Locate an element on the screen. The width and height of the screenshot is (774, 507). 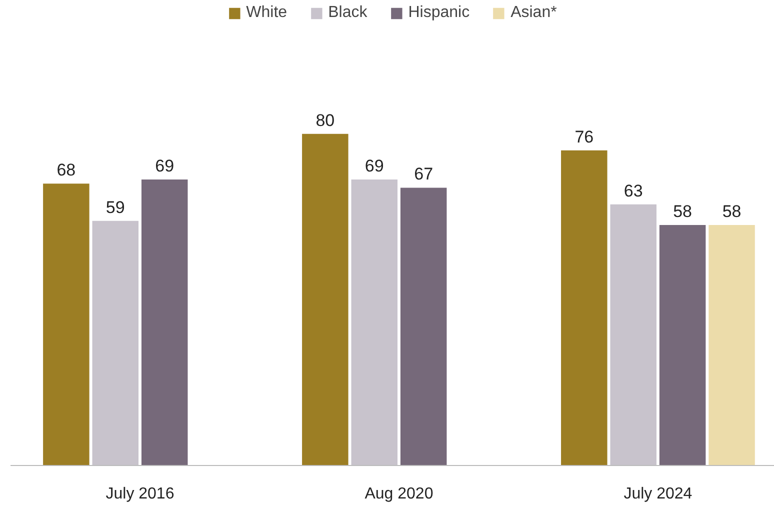
legend-label: White is located at coordinates (267, 13).